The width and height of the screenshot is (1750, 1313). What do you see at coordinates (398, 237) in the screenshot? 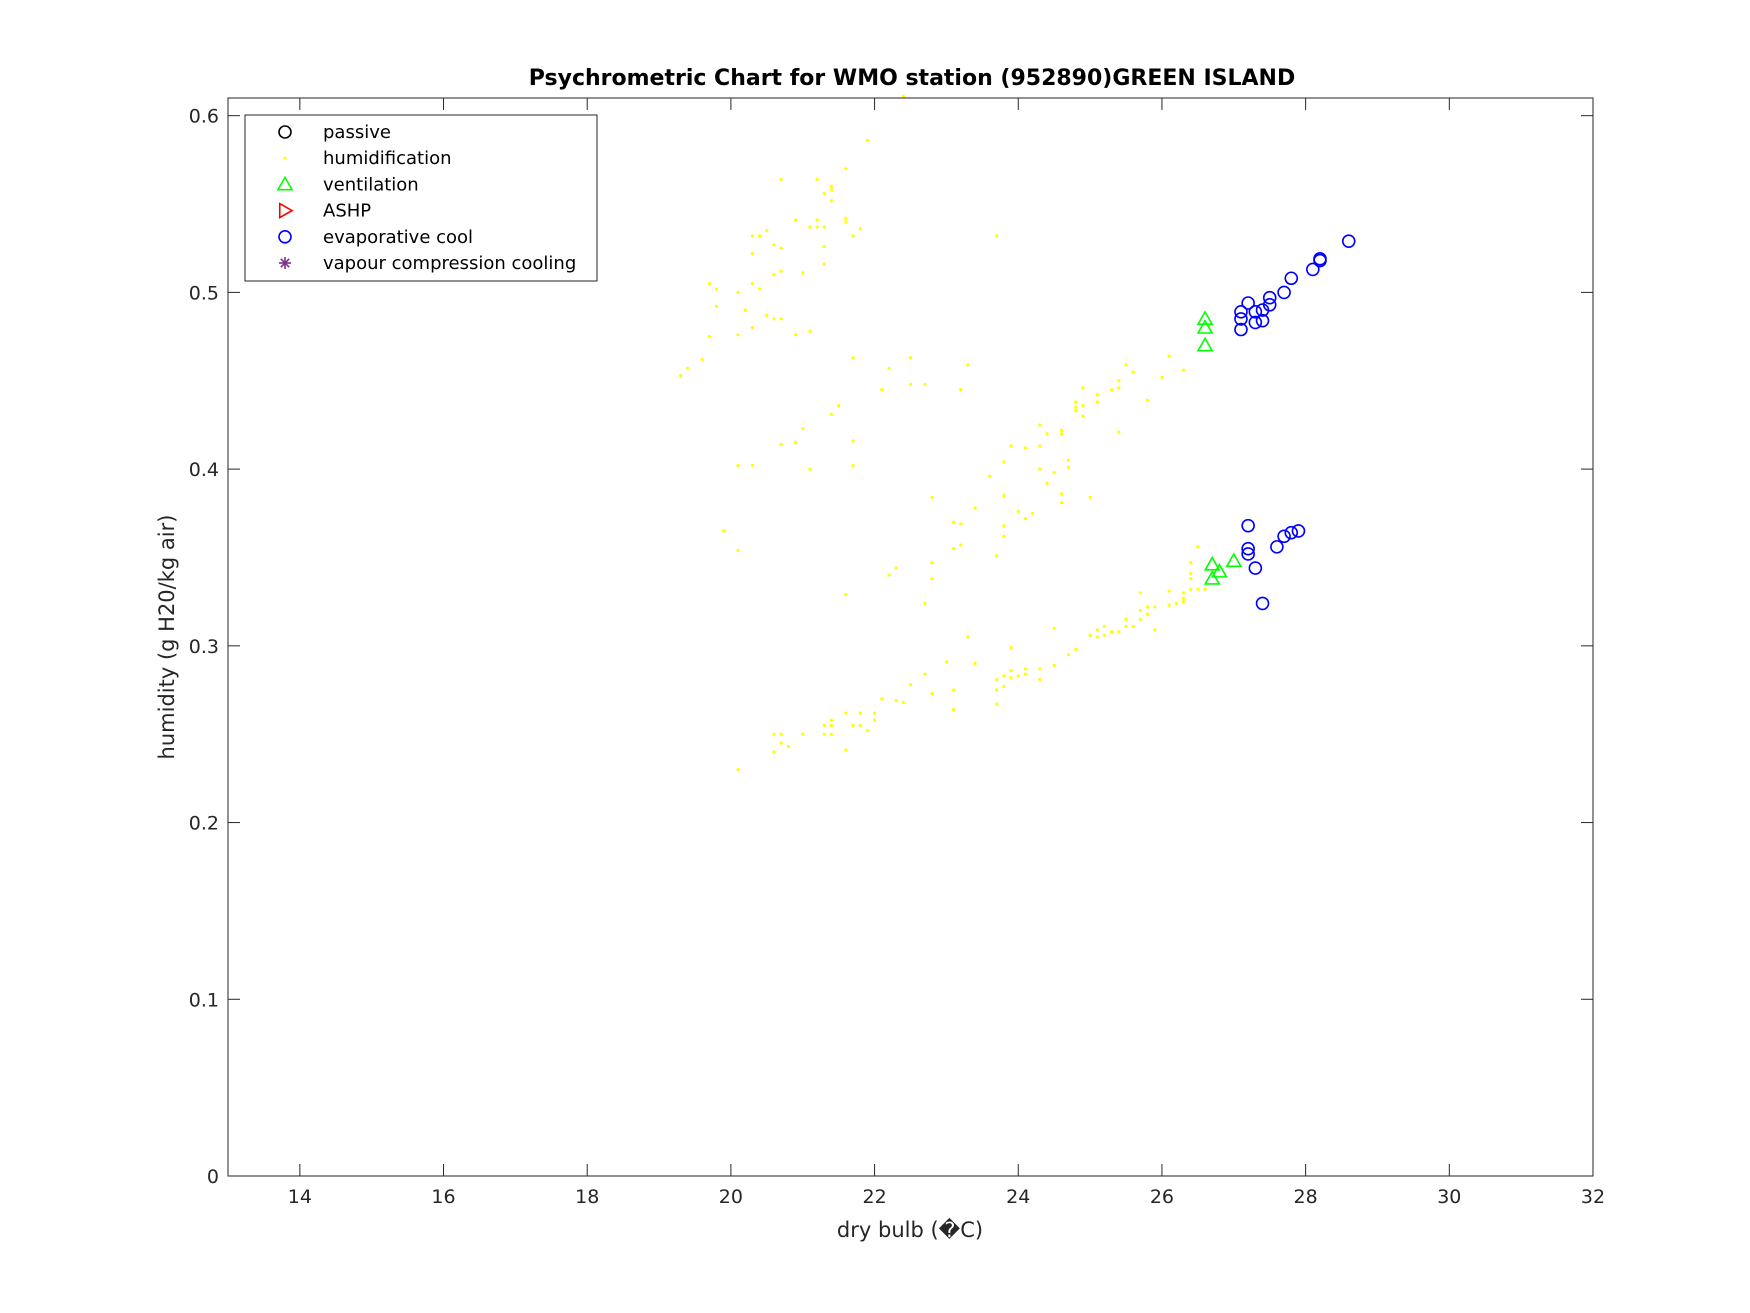
I see `legend-label: evaporative cool` at bounding box center [398, 237].